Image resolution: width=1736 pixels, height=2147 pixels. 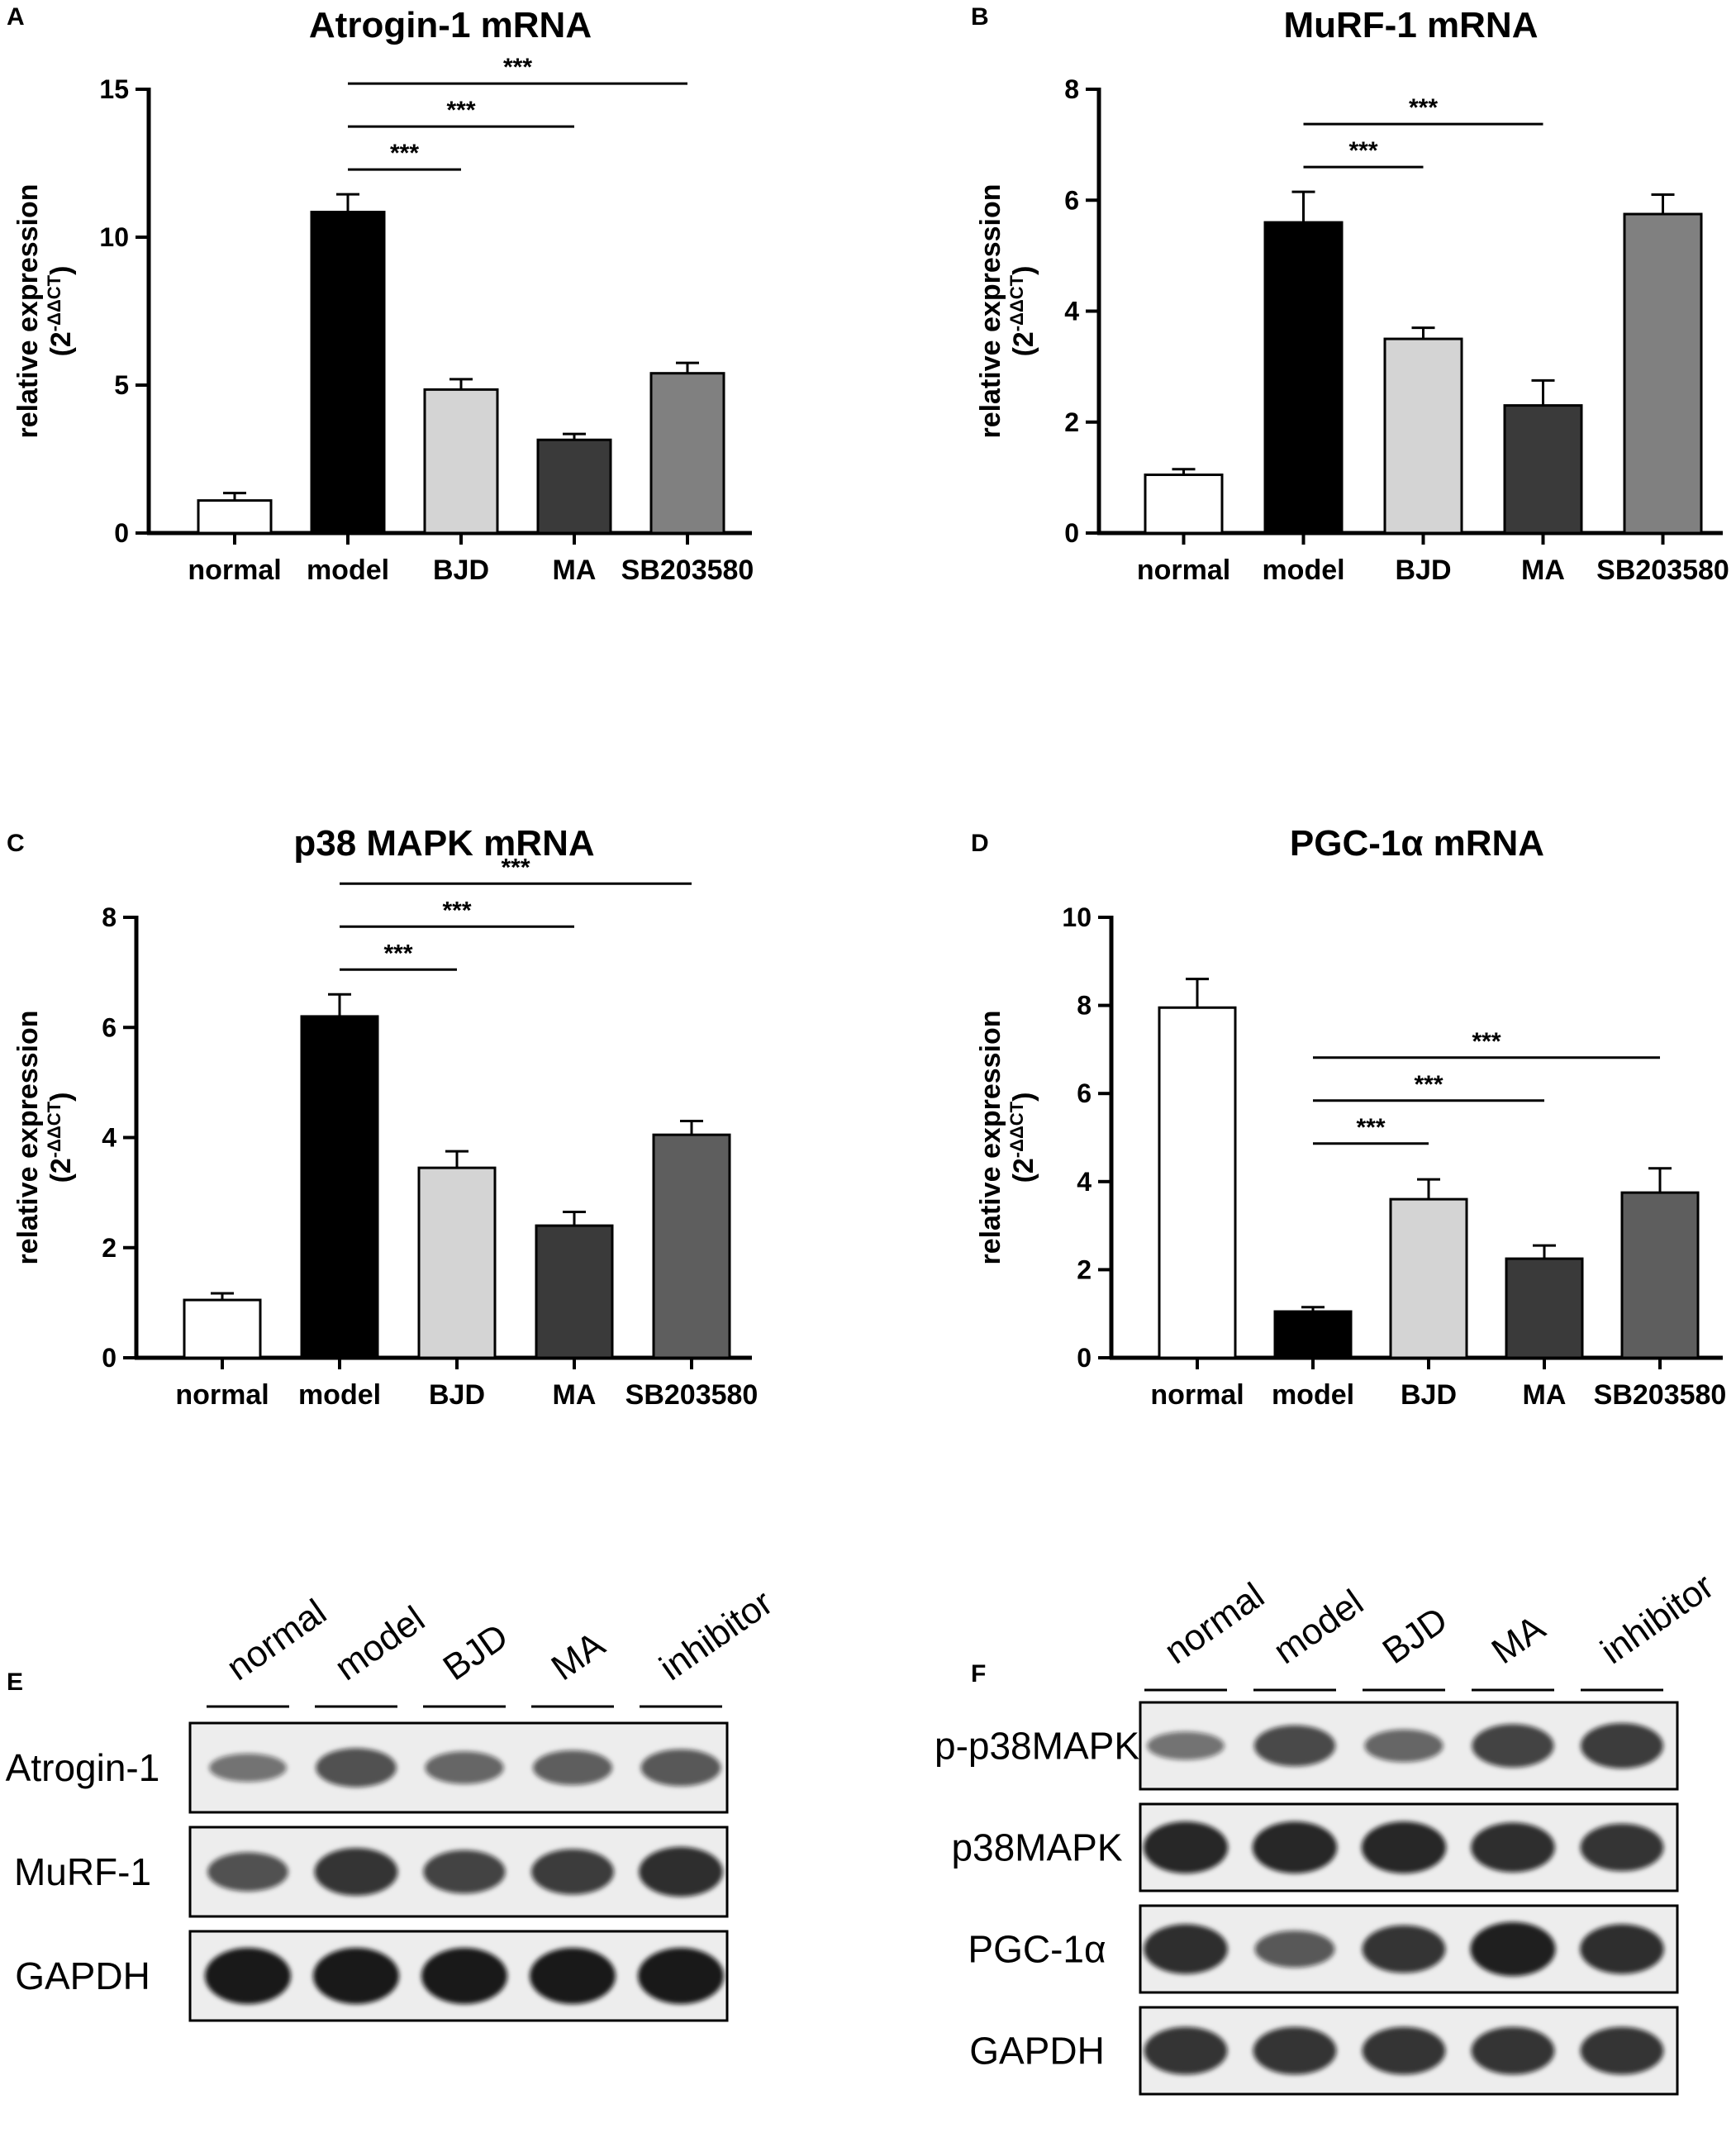 What do you see at coordinates (1037, 1747) in the screenshot?
I see `blot-row-label: p-p38MAPK` at bounding box center [1037, 1747].